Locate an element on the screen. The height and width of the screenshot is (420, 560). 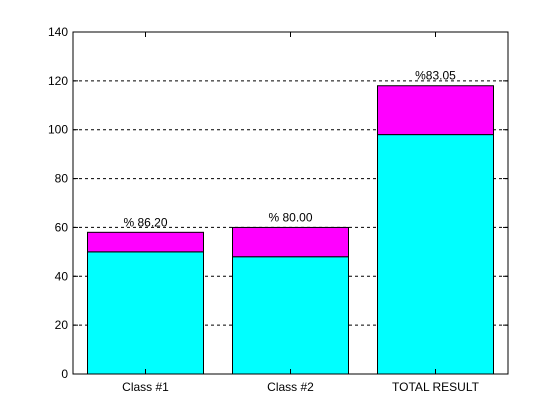
y-tick-label: 100 is located at coordinates (58, 130).